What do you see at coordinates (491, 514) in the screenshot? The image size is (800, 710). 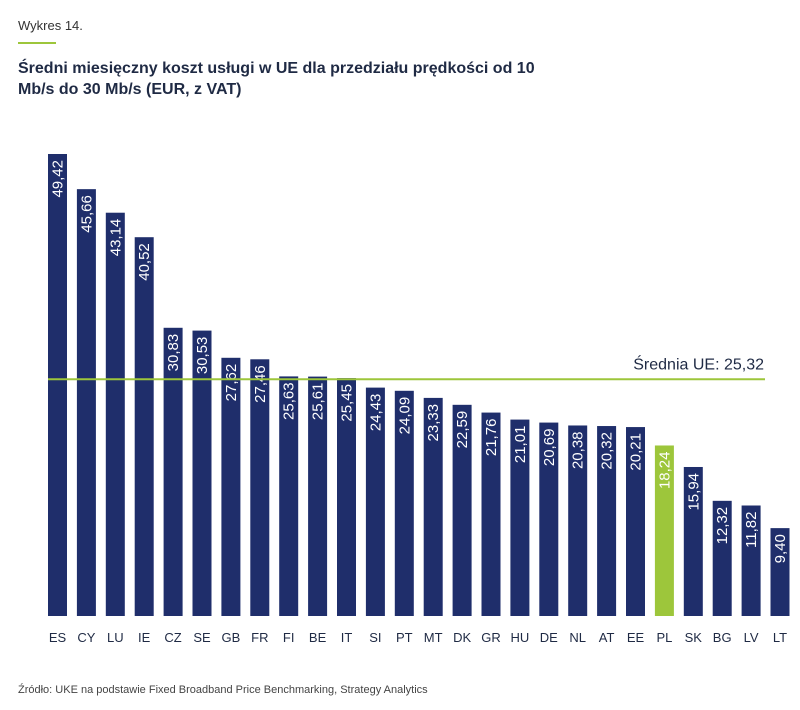 I see `bar-gr` at bounding box center [491, 514].